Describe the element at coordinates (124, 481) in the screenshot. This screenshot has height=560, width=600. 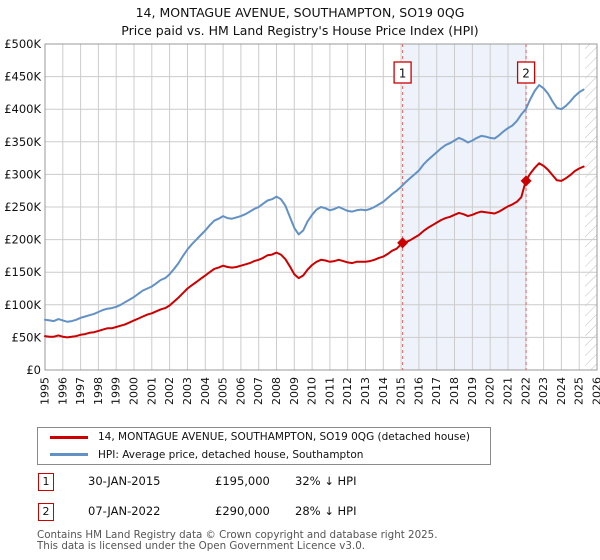
I see `sale-1-date: 30-JAN-2015` at that location.